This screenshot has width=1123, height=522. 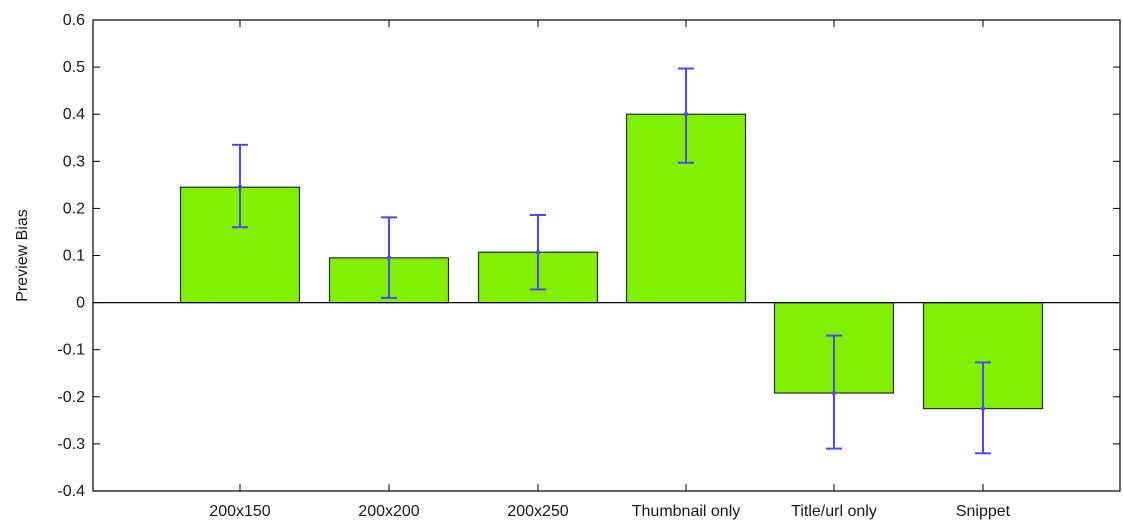 I want to click on x-tick-label: 200x250, so click(x=537, y=511).